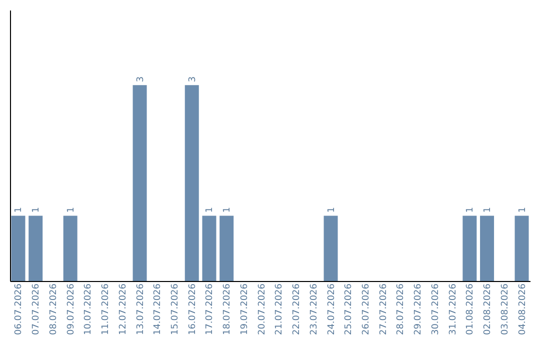  What do you see at coordinates (471, 309) in the screenshot?
I see `x-tick-label: 01.08.2026` at bounding box center [471, 309].